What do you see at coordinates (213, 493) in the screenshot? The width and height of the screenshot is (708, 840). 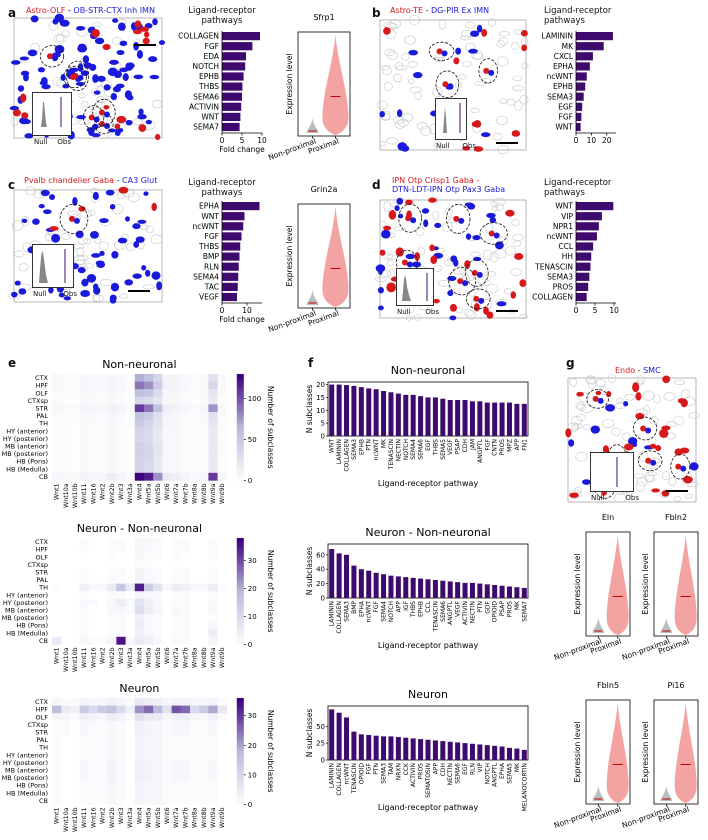 I see `col-label: Wnt9a` at bounding box center [213, 493].